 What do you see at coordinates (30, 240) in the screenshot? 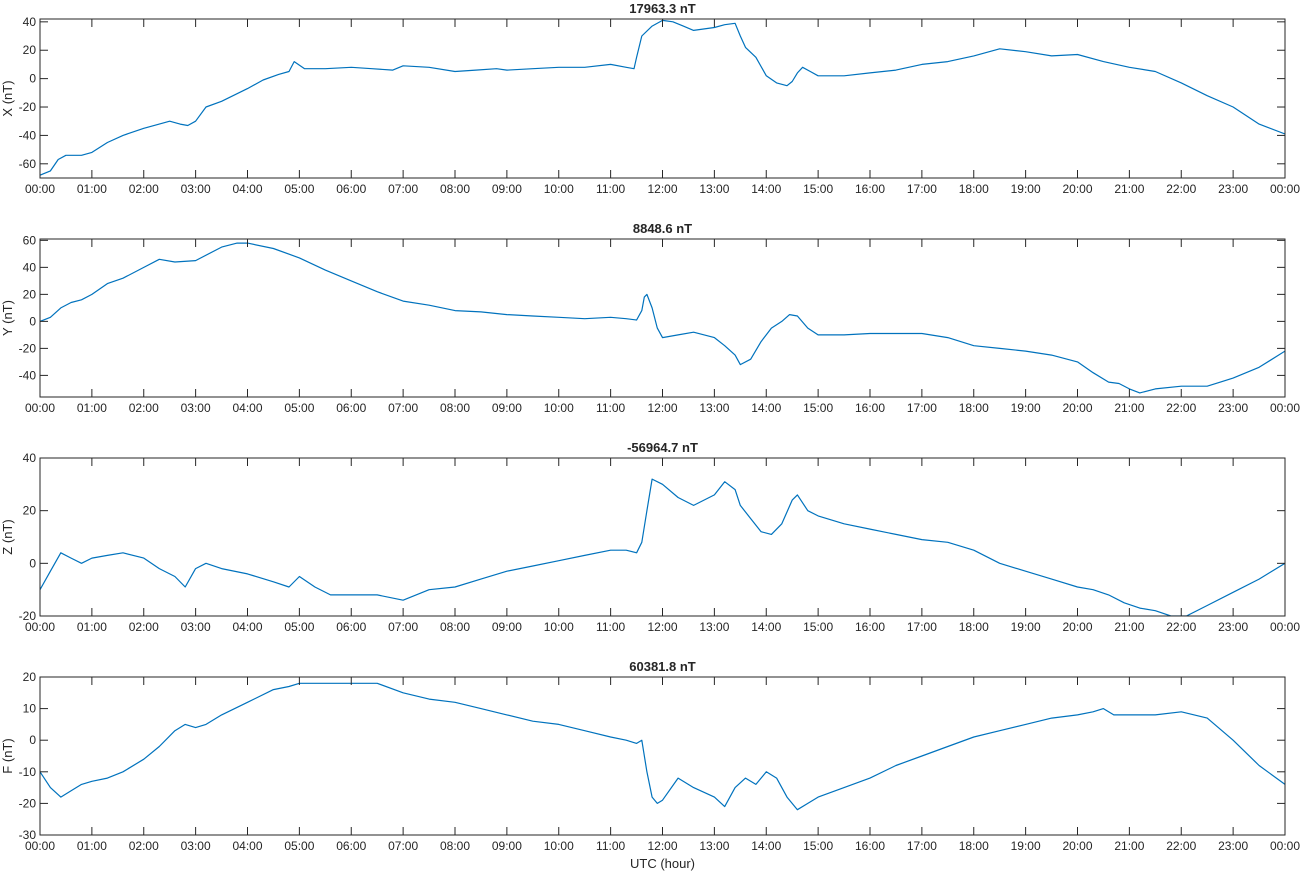
I see `y-tick-label: 60` at bounding box center [30, 240].